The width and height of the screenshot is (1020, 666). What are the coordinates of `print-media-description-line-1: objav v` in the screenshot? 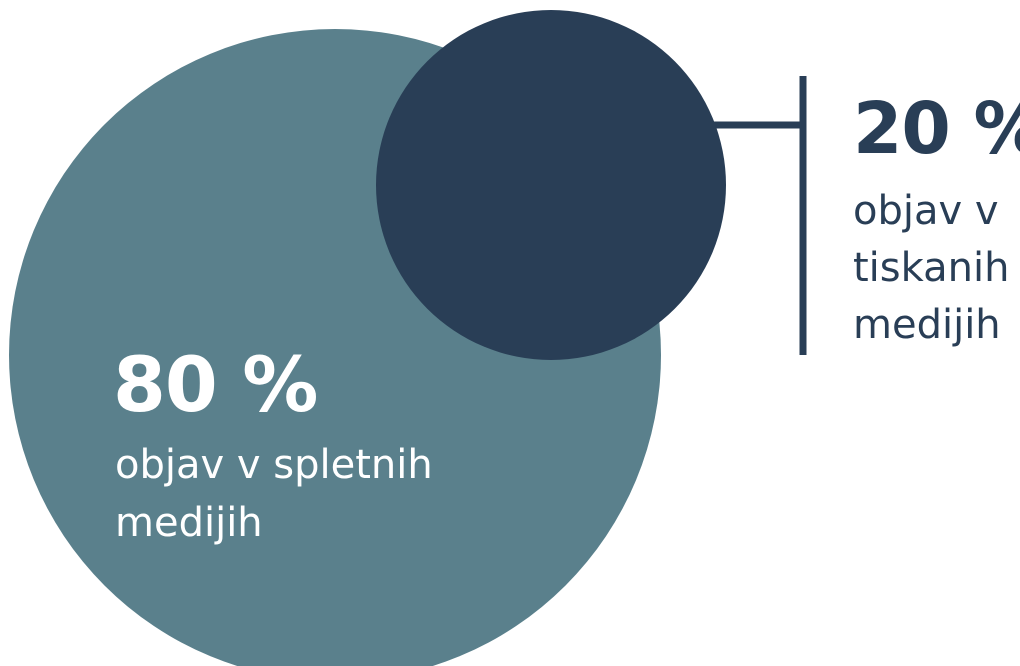 It's located at (926, 211).